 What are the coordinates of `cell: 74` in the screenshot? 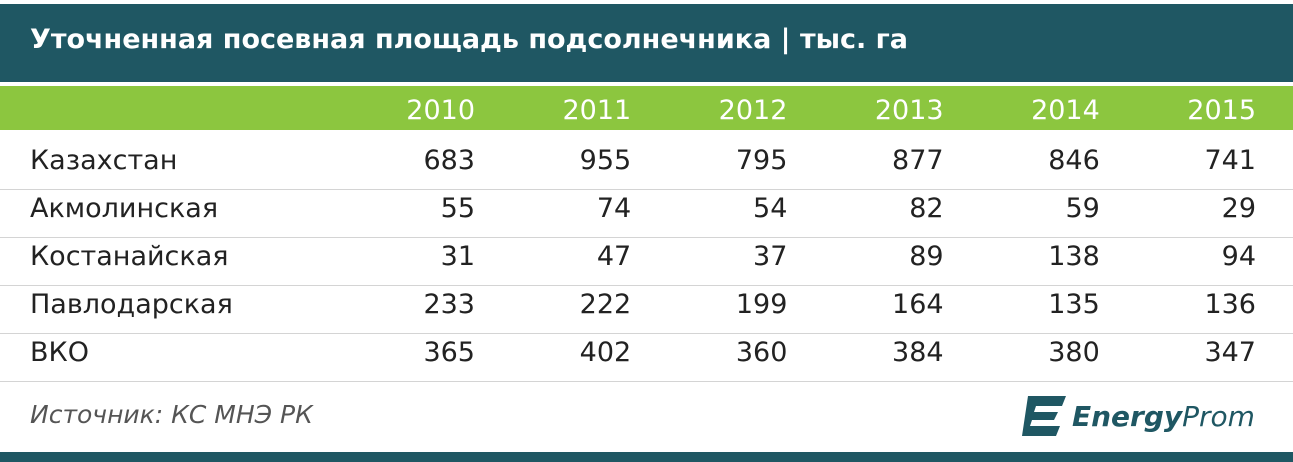 It's located at (614, 208).